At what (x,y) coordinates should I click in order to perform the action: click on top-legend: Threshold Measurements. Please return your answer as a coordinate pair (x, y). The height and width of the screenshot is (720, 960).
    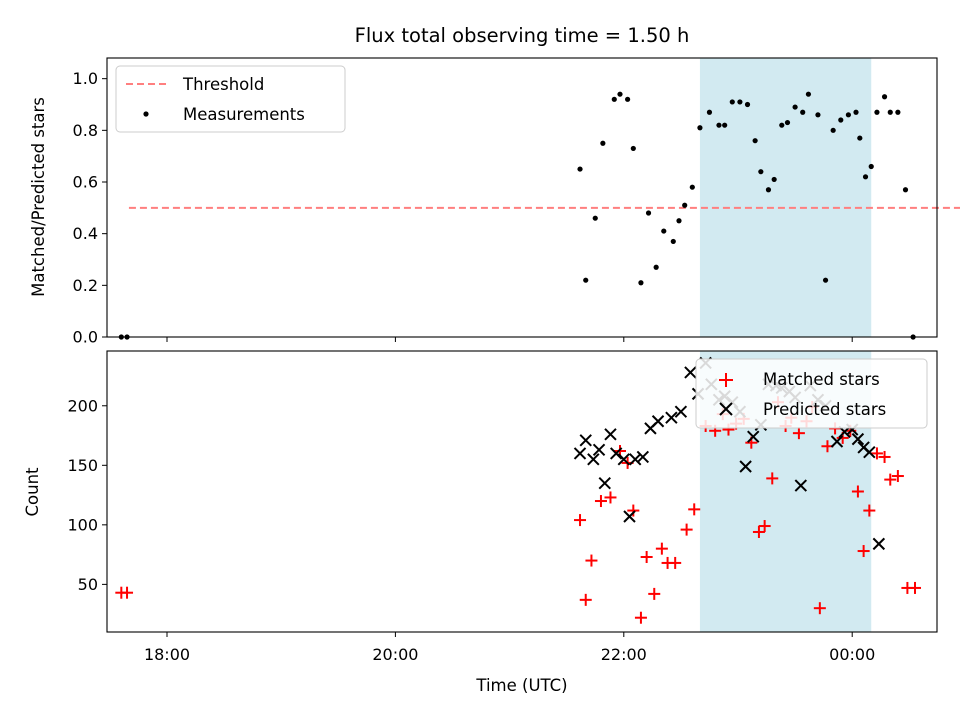
    Looking at the image, I should click on (230, 99).